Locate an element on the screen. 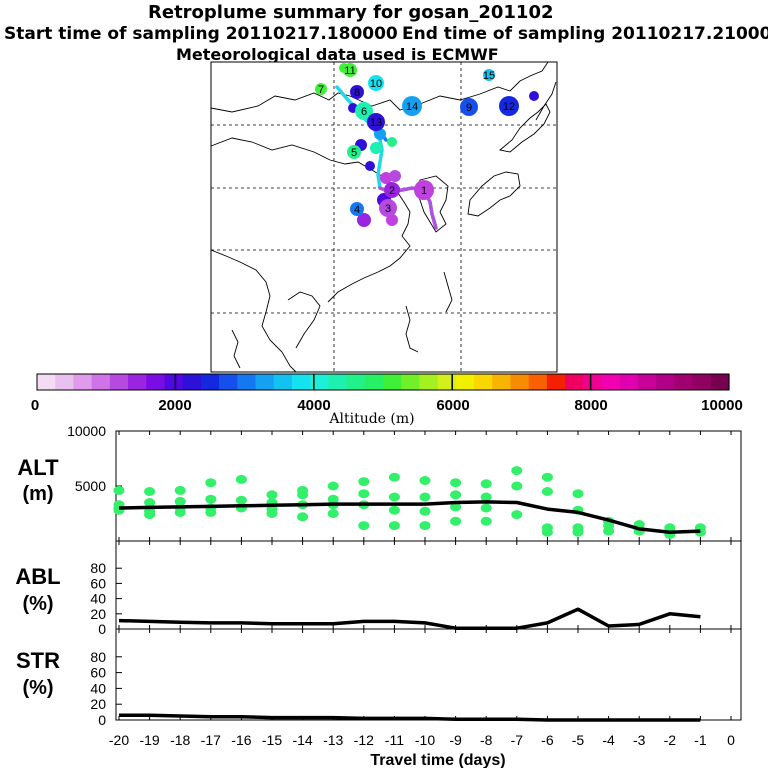  plume-marker-label: 12 is located at coordinates (509, 107).